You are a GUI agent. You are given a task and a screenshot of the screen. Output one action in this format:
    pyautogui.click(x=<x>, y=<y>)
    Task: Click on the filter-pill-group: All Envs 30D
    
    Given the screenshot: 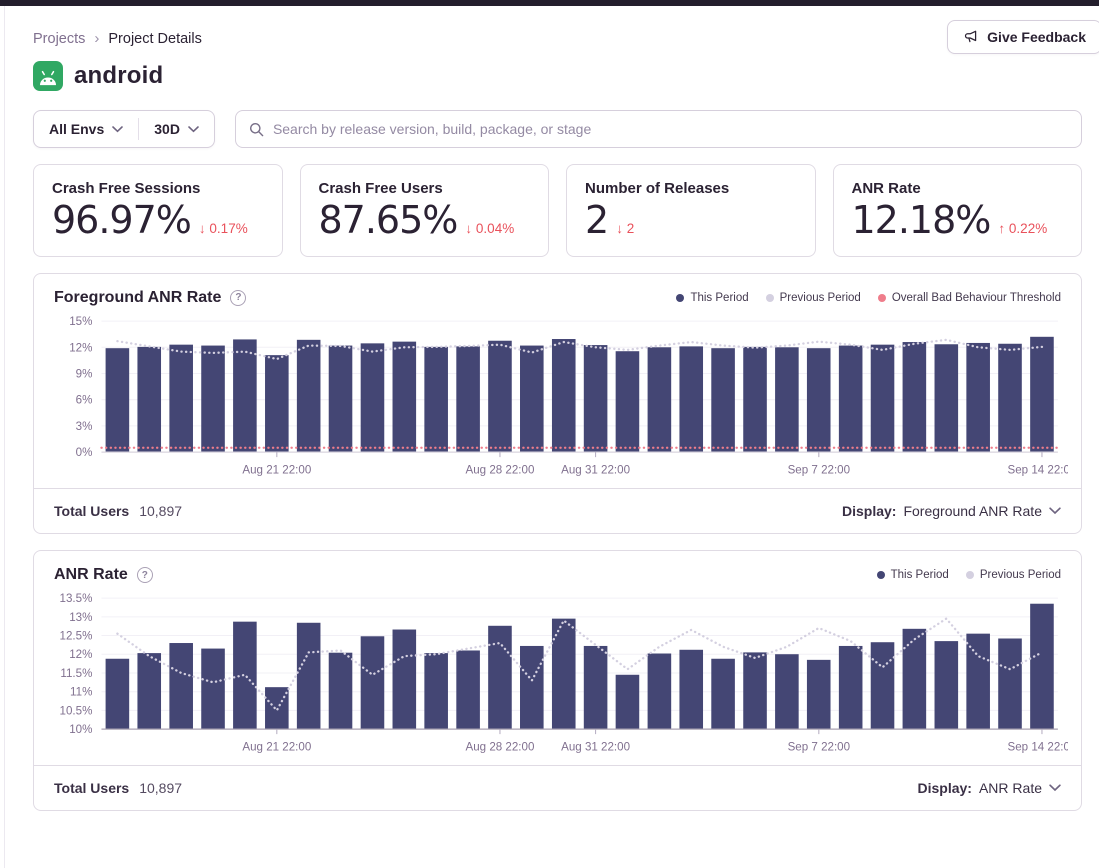 What is the action you would take?
    pyautogui.click(x=124, y=129)
    